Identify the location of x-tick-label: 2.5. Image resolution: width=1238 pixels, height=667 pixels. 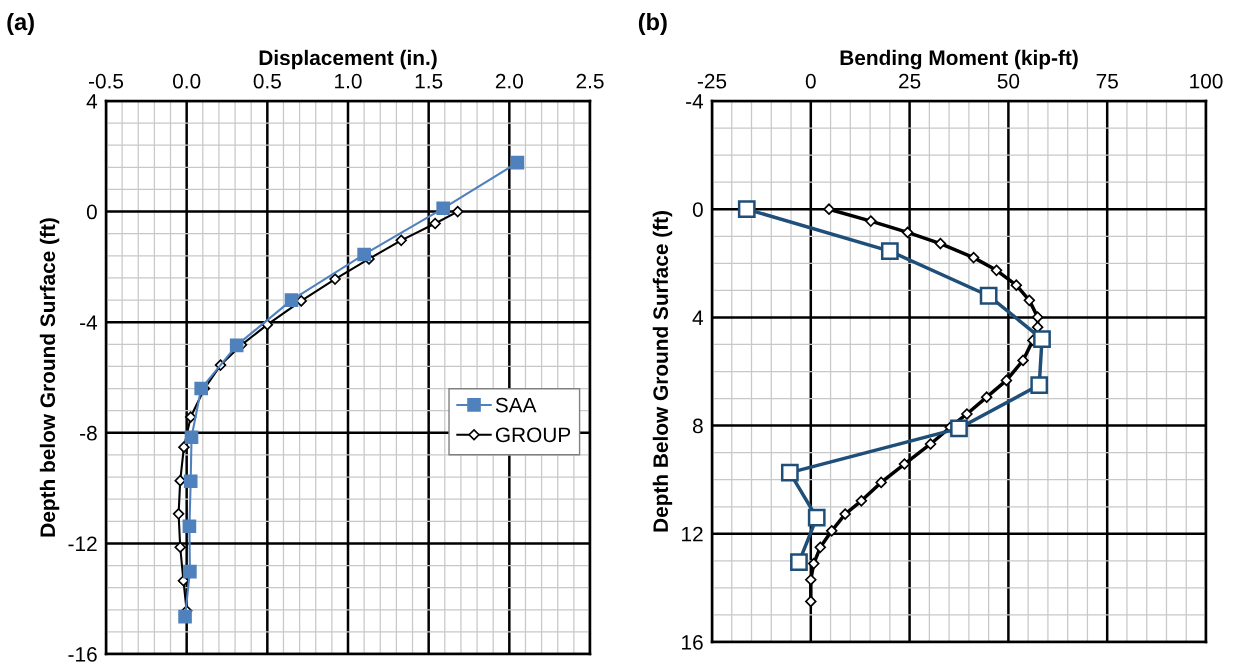
(590, 81).